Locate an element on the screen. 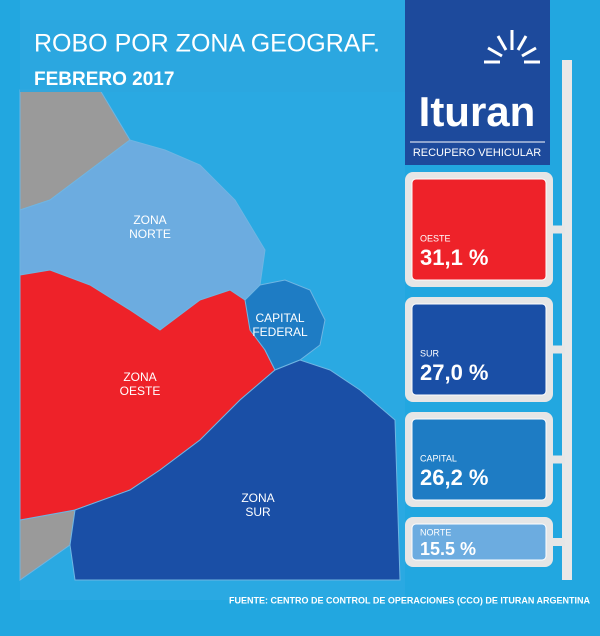  title-band is located at coordinates (212, 56).